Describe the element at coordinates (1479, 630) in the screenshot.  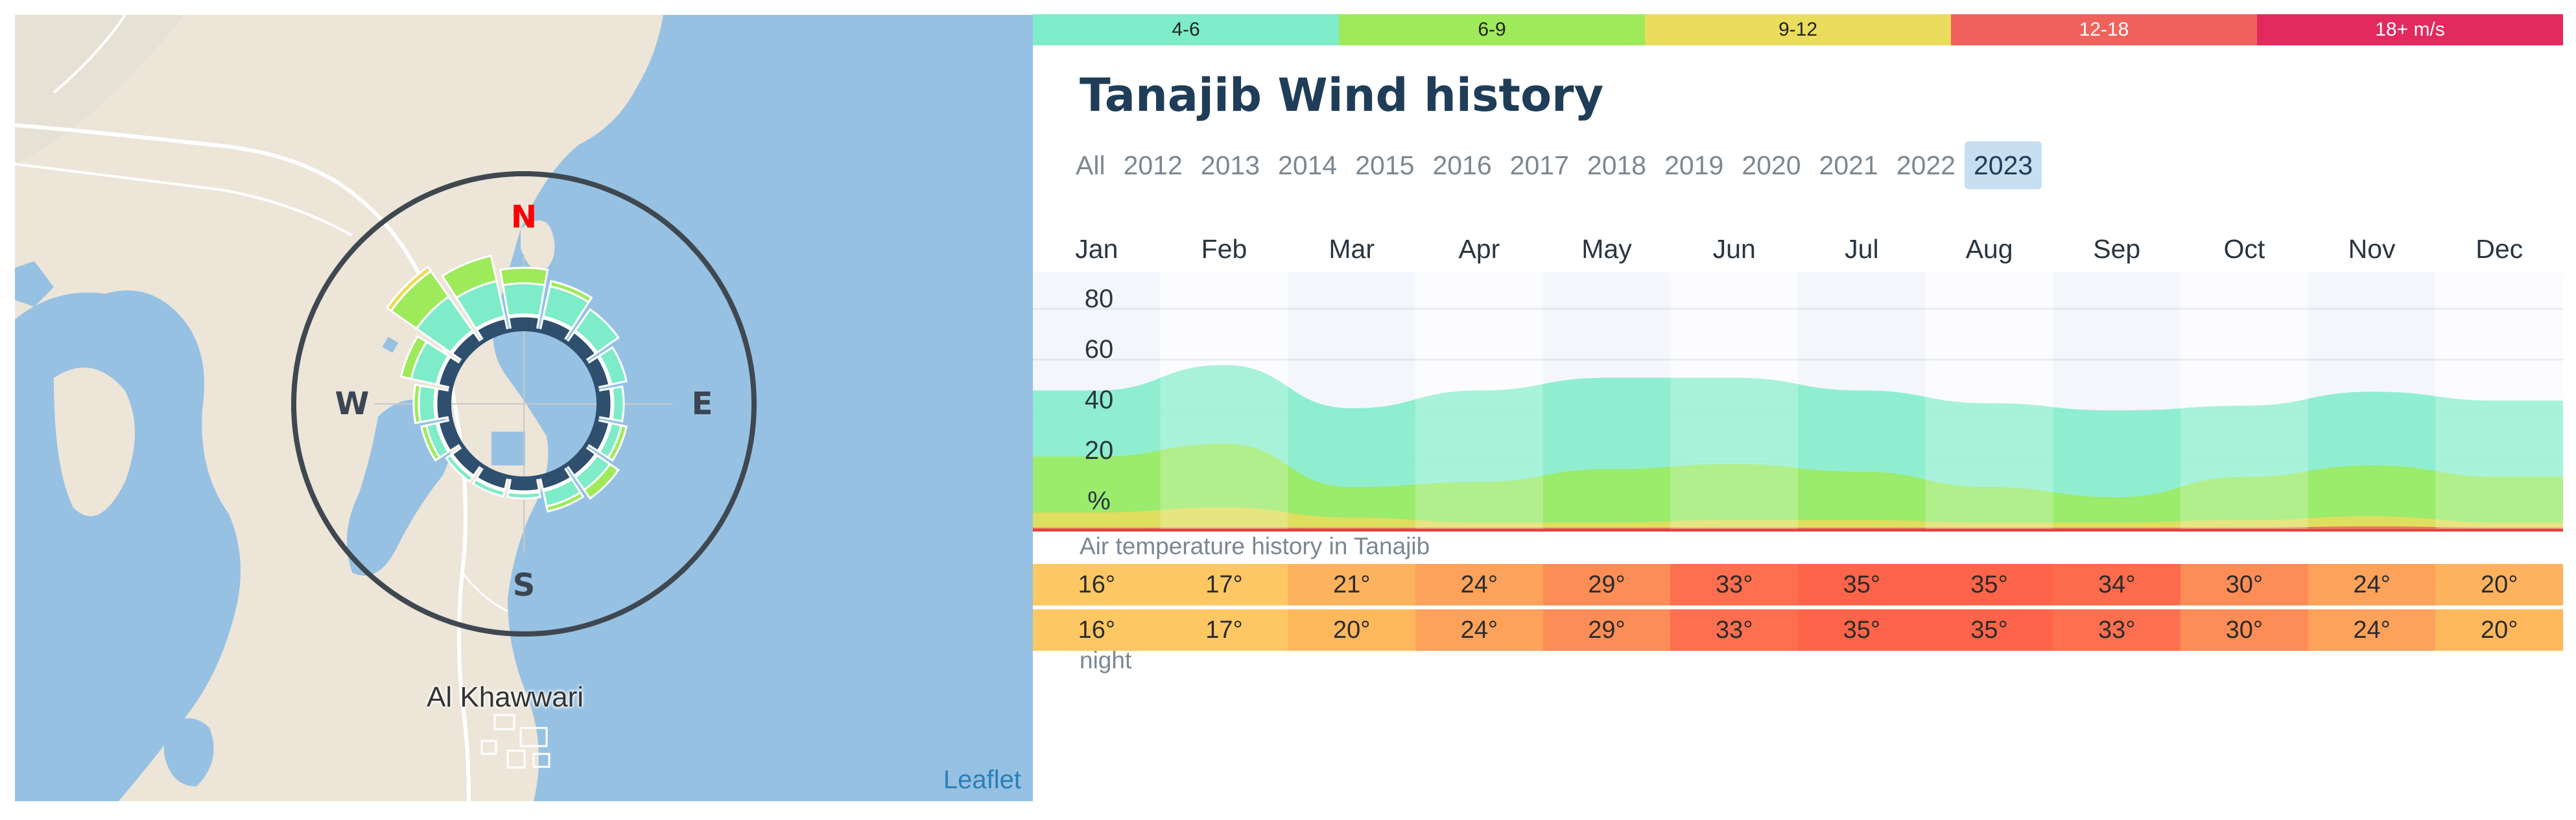
I see `night-temp-apr: 24°` at that location.